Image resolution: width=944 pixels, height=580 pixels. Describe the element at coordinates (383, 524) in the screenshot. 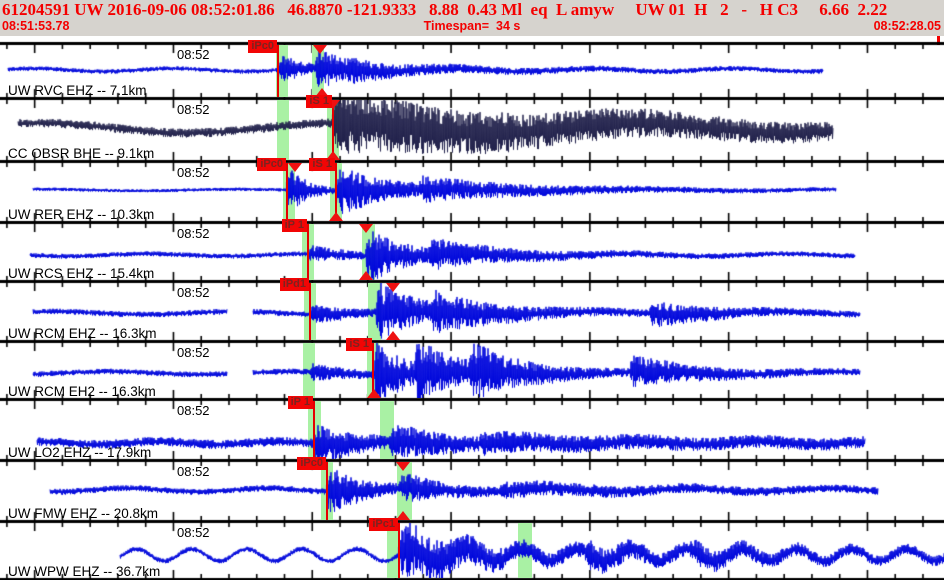

I see `phase-pick-flag: iPc1` at that location.